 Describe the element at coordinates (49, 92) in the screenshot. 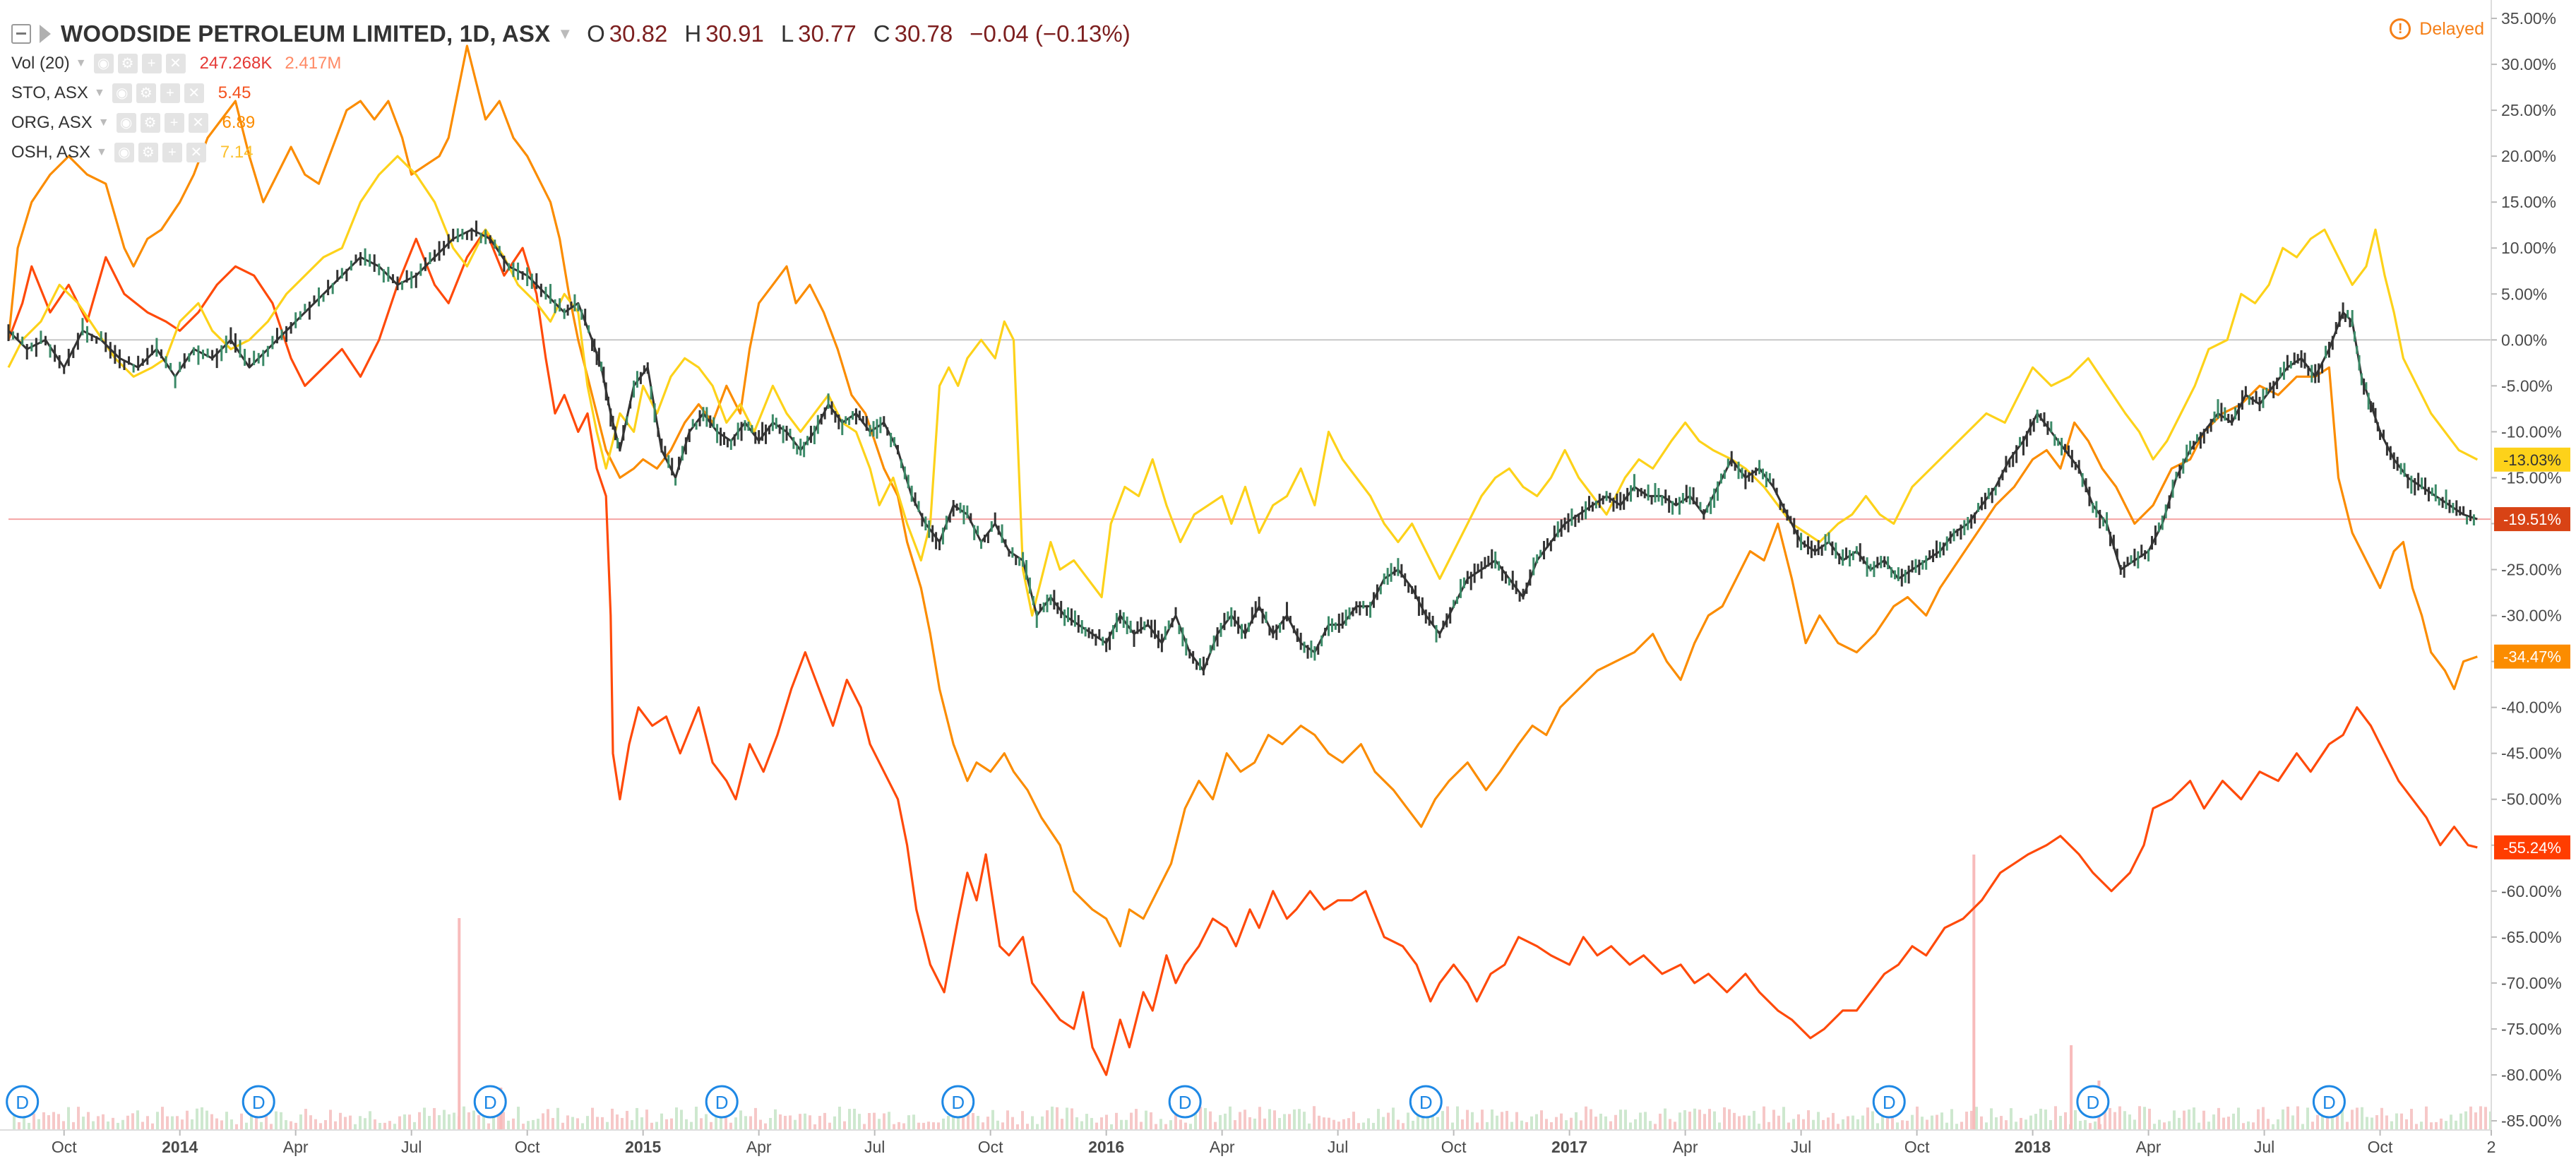

I see `legend-name: STO, ASX` at that location.